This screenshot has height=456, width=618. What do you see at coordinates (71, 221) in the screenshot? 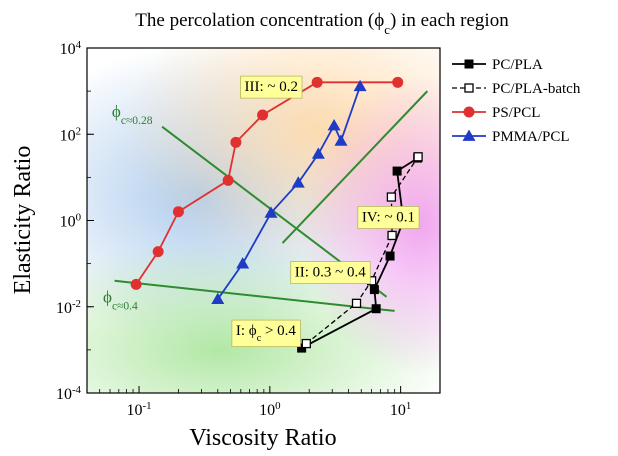
I see `y-tick-label: 10⁰` at bounding box center [71, 221].